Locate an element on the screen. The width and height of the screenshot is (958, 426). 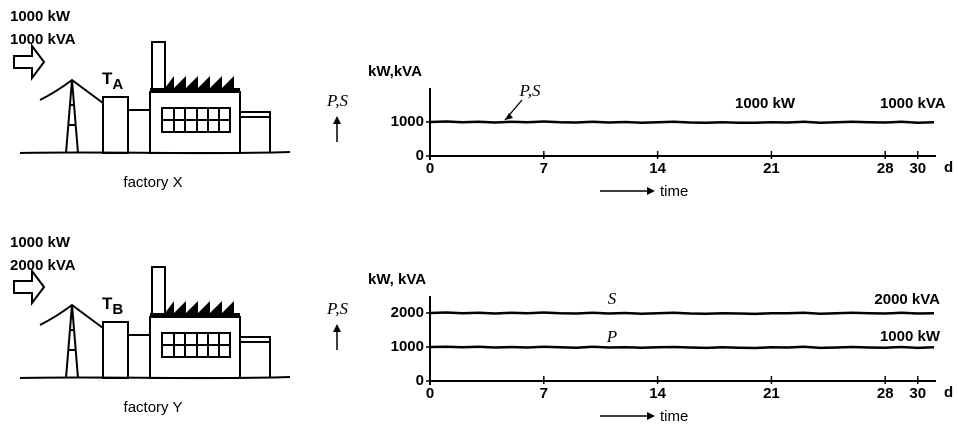
y-tick-label: 2000 is located at coordinates (407, 312).